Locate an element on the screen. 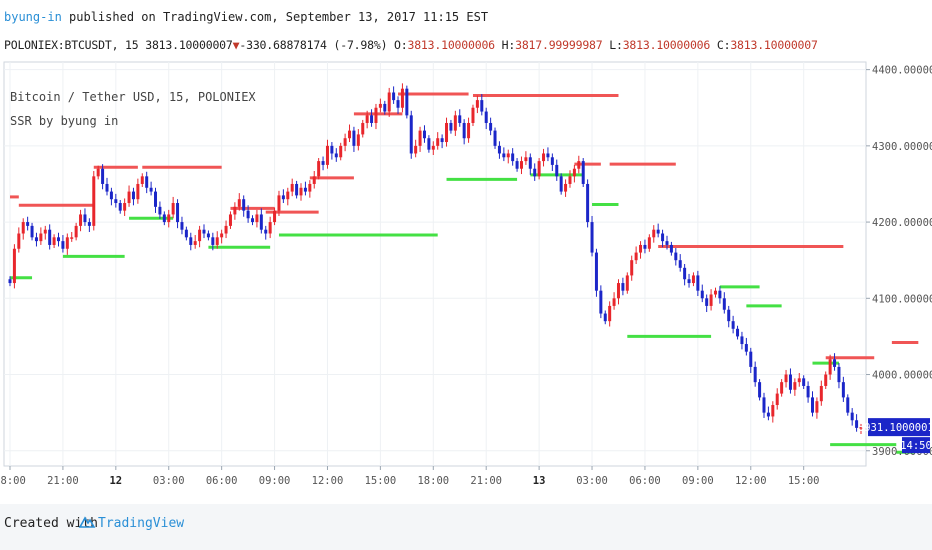 Image resolution: width=932 pixels, height=550 pixels. author-link: byung-in is located at coordinates (33, 17).